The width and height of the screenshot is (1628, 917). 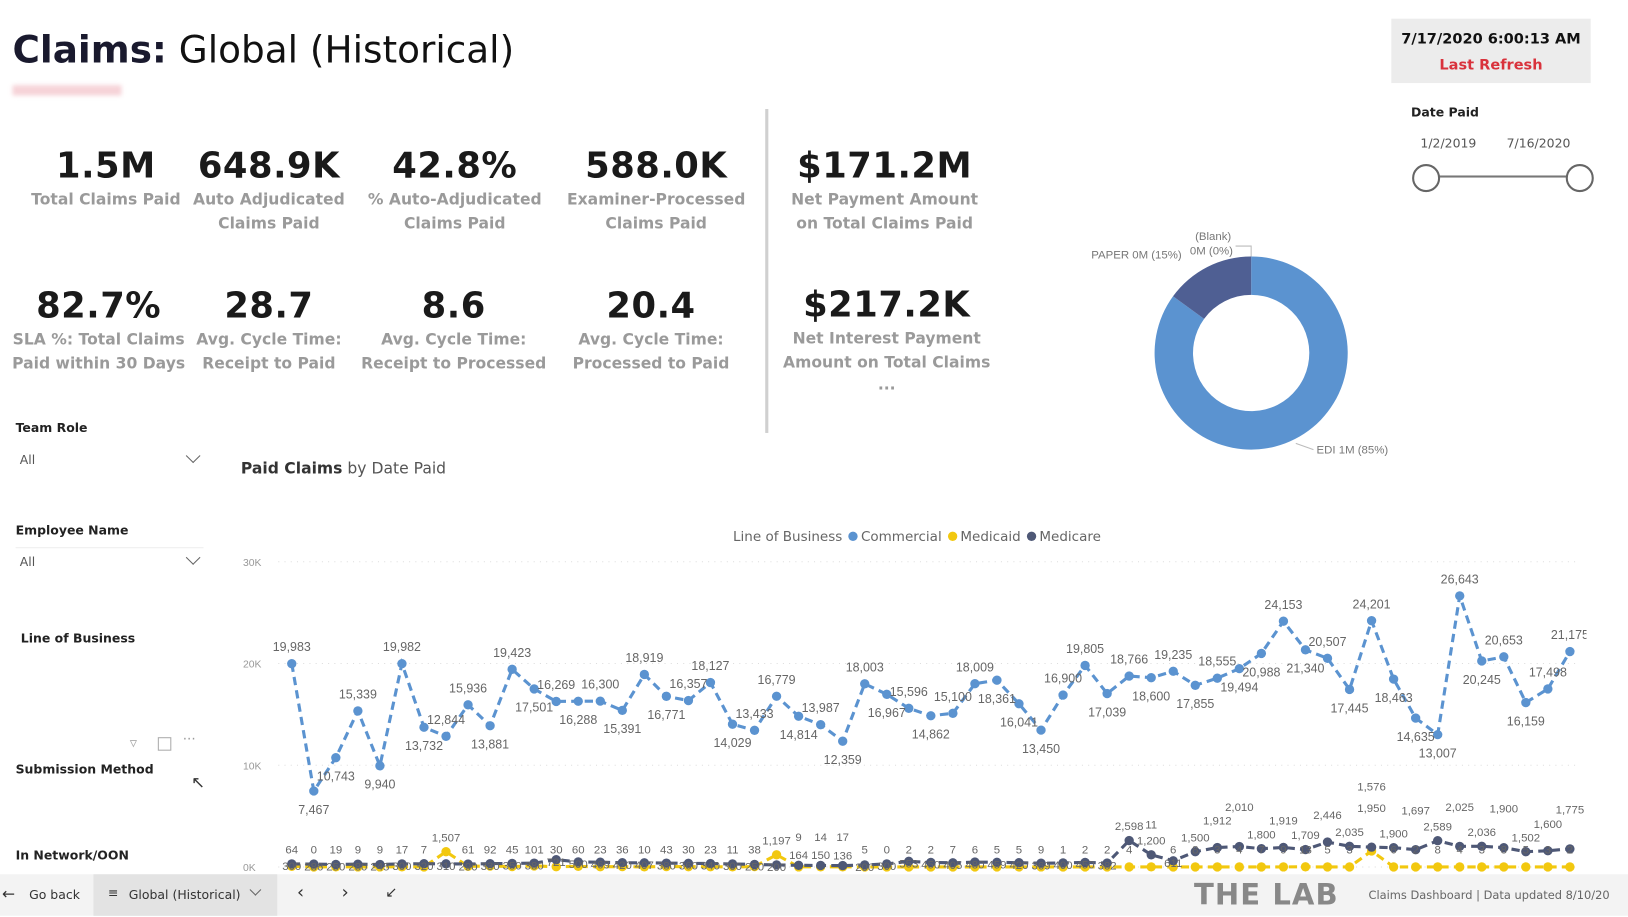 What do you see at coordinates (9, 894) in the screenshot?
I see `back-arrow-icon: ←` at bounding box center [9, 894].